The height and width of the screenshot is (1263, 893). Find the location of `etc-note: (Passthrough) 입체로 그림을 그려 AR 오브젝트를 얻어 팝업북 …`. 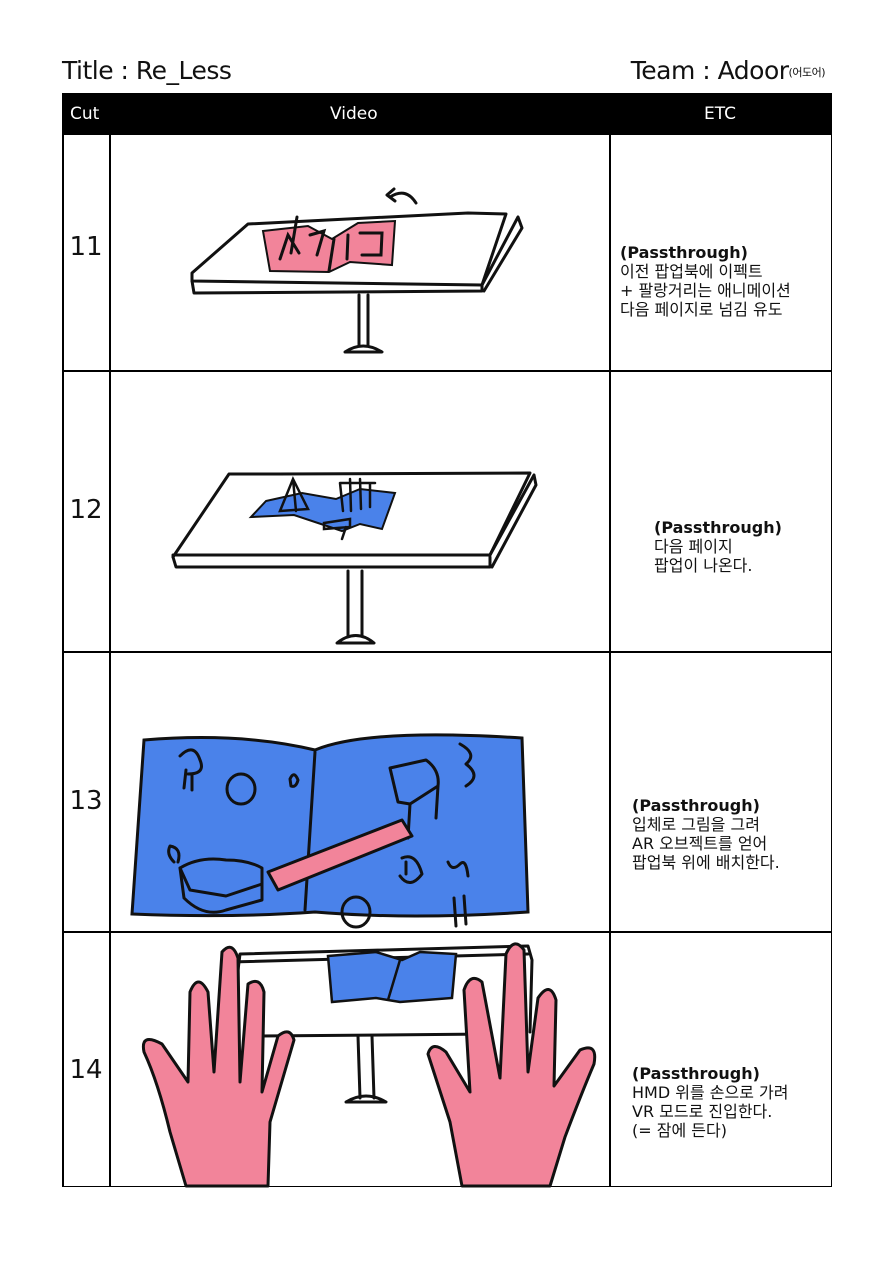

etc-note: (Passthrough) 입체로 그림을 그려 AR 오브젝트를 얻어 팝업북 … is located at coordinates (706, 824).